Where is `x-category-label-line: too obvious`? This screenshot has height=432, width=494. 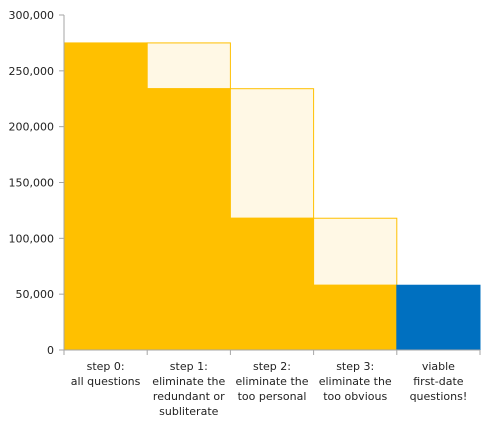 x-category-label-line: too obvious is located at coordinates (355, 396).